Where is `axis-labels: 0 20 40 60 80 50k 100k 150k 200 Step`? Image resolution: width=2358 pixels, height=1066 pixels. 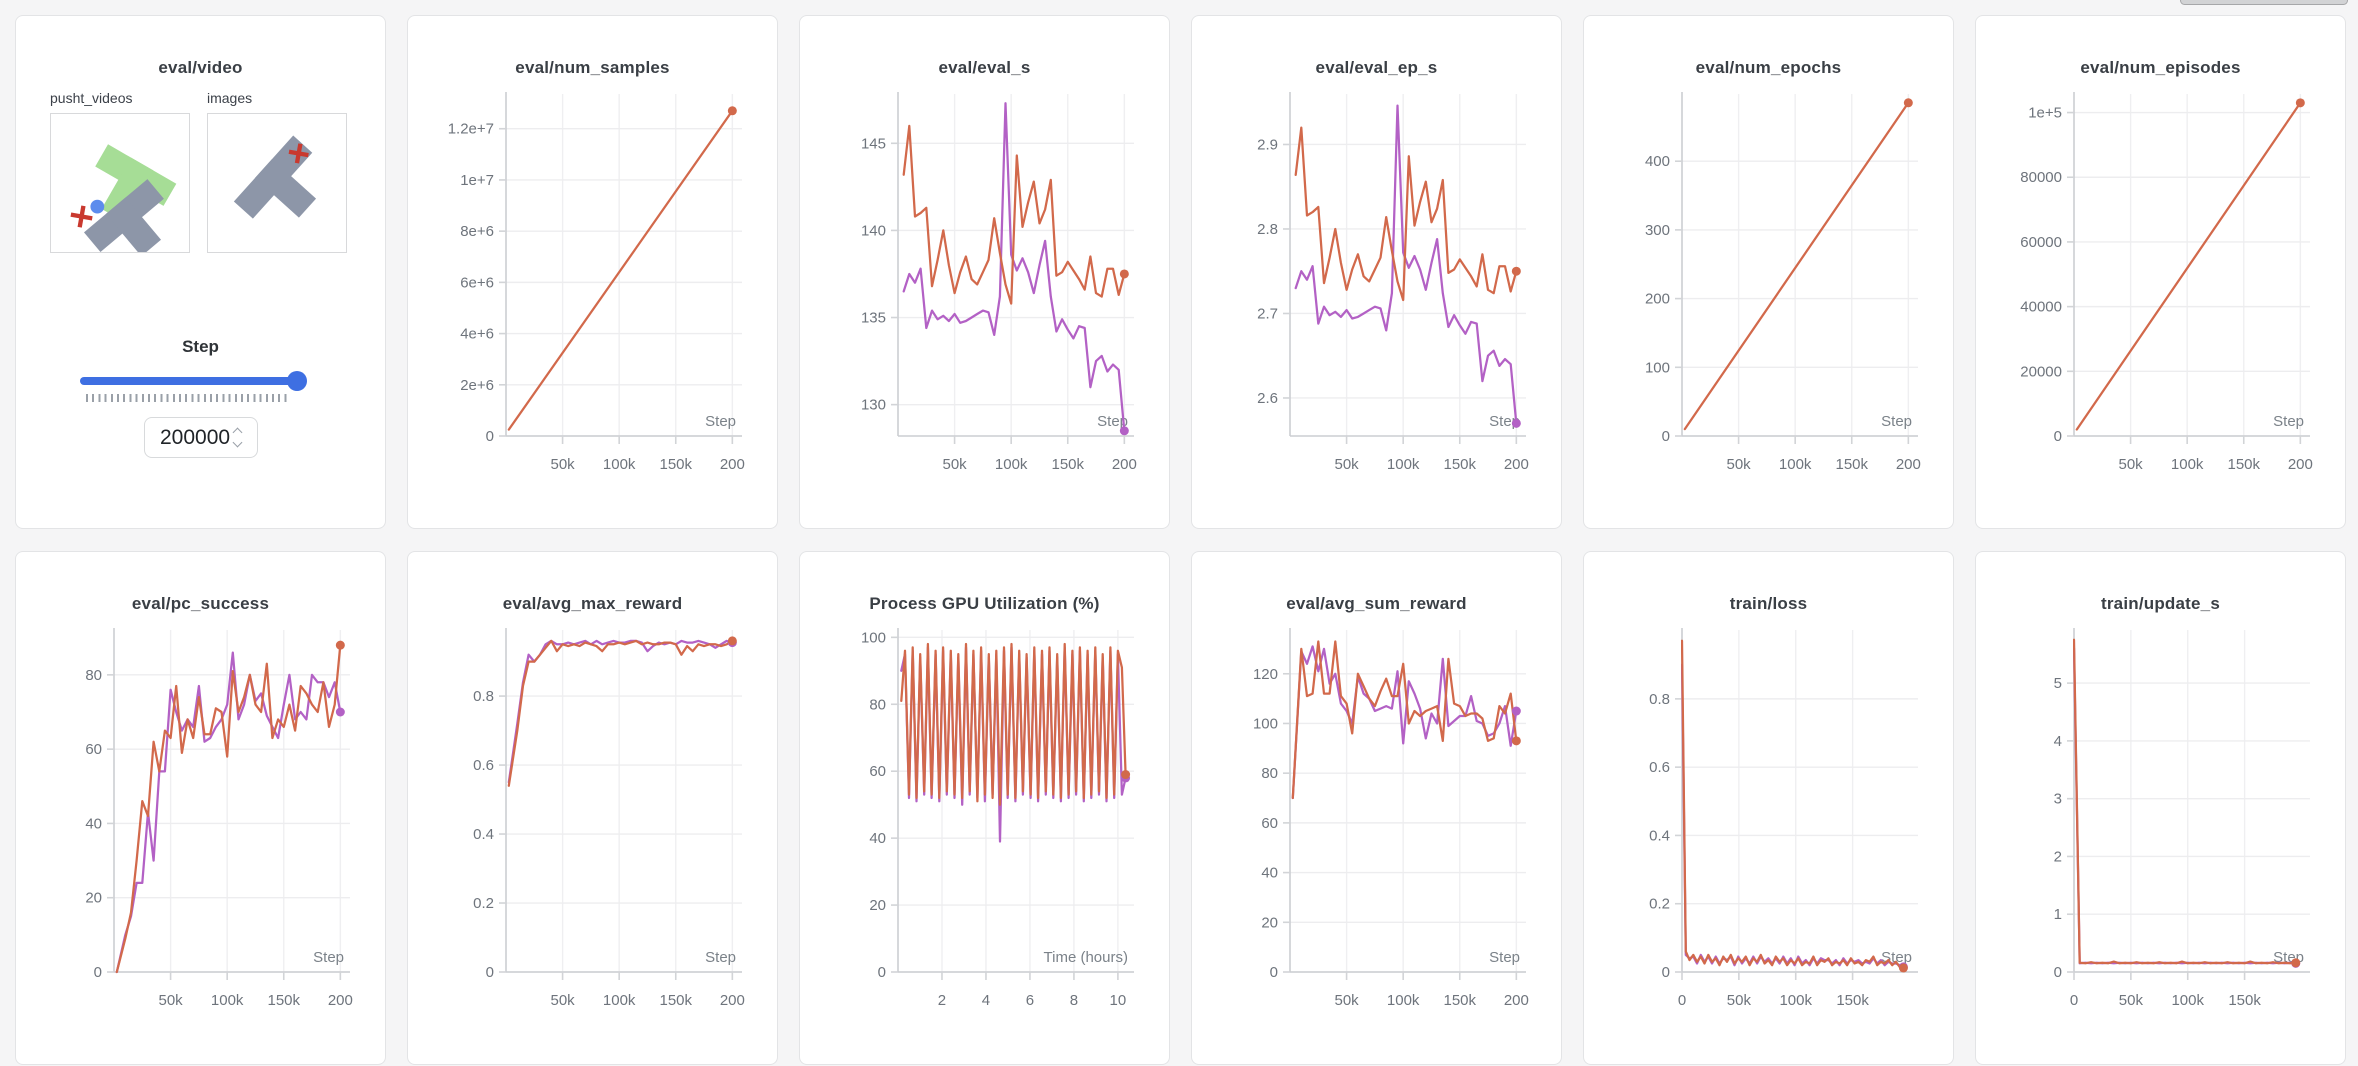 axis-labels: 0 20 40 60 80 50k 100k 150k 200 Step is located at coordinates (219, 838).